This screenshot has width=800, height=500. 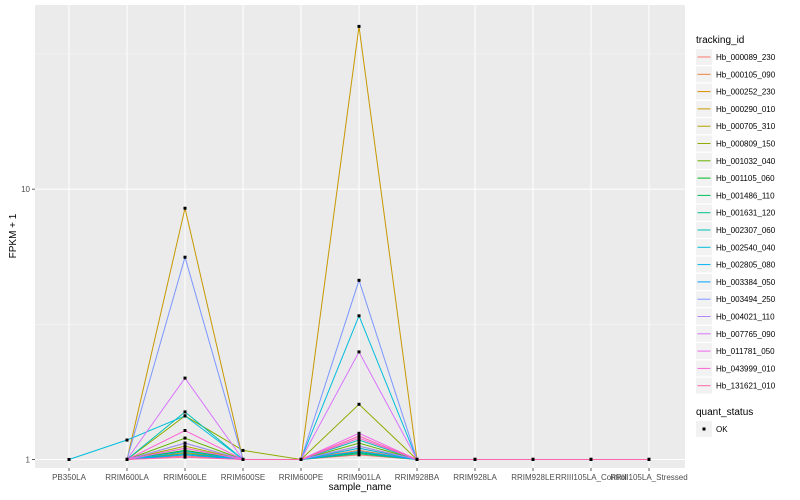 What do you see at coordinates (648, 477) in the screenshot?
I see `x-tick-label: RRIII105LA_Stressed` at bounding box center [648, 477].